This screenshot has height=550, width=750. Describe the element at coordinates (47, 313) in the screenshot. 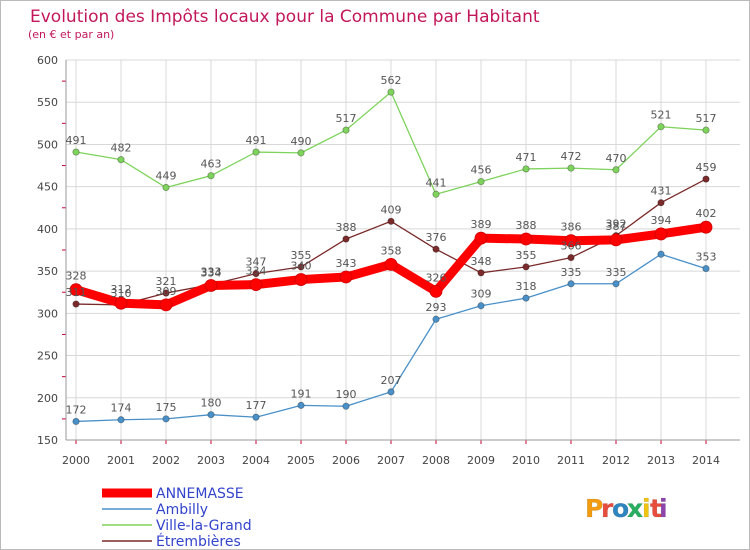

I see `y-tick-label-300: 300` at that location.